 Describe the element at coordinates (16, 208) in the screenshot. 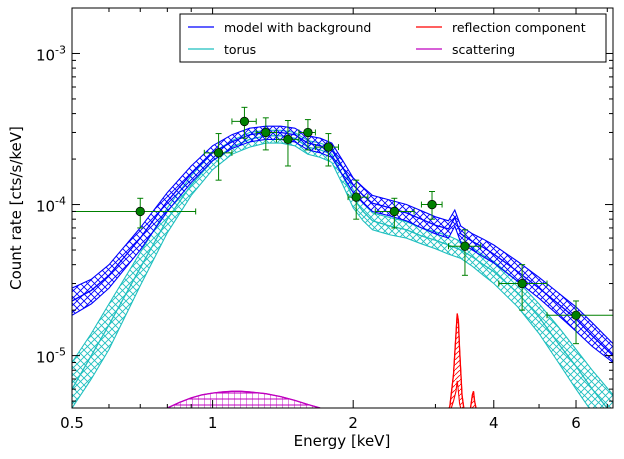

I see `y-axis-label: Count rate [cts/s/keV]` at that location.